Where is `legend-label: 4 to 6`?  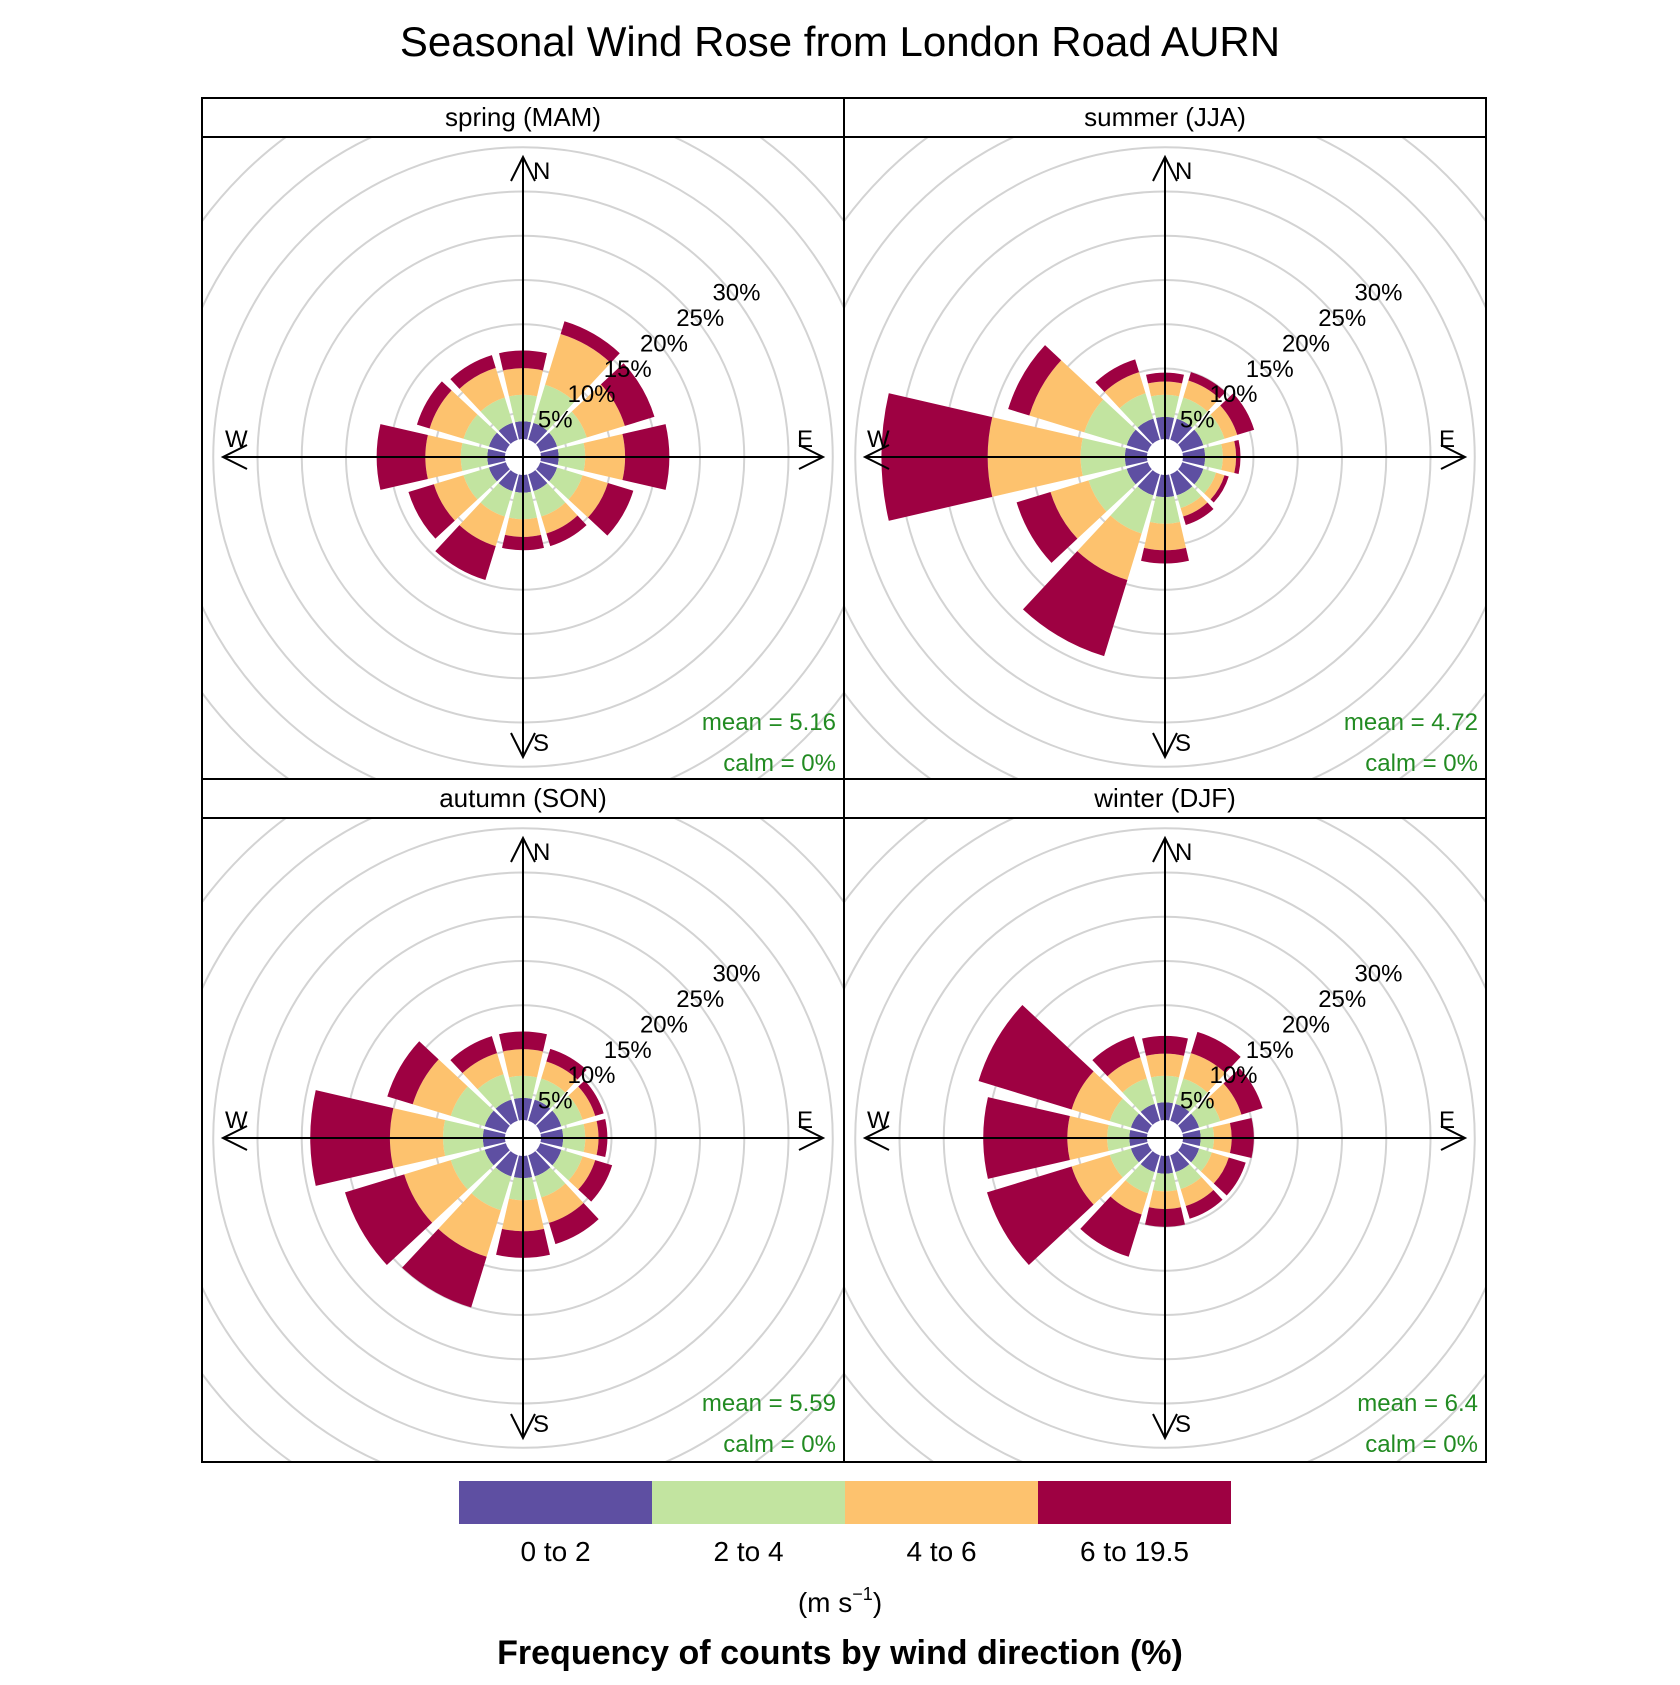
legend-label: 4 to 6 is located at coordinates (941, 1551).